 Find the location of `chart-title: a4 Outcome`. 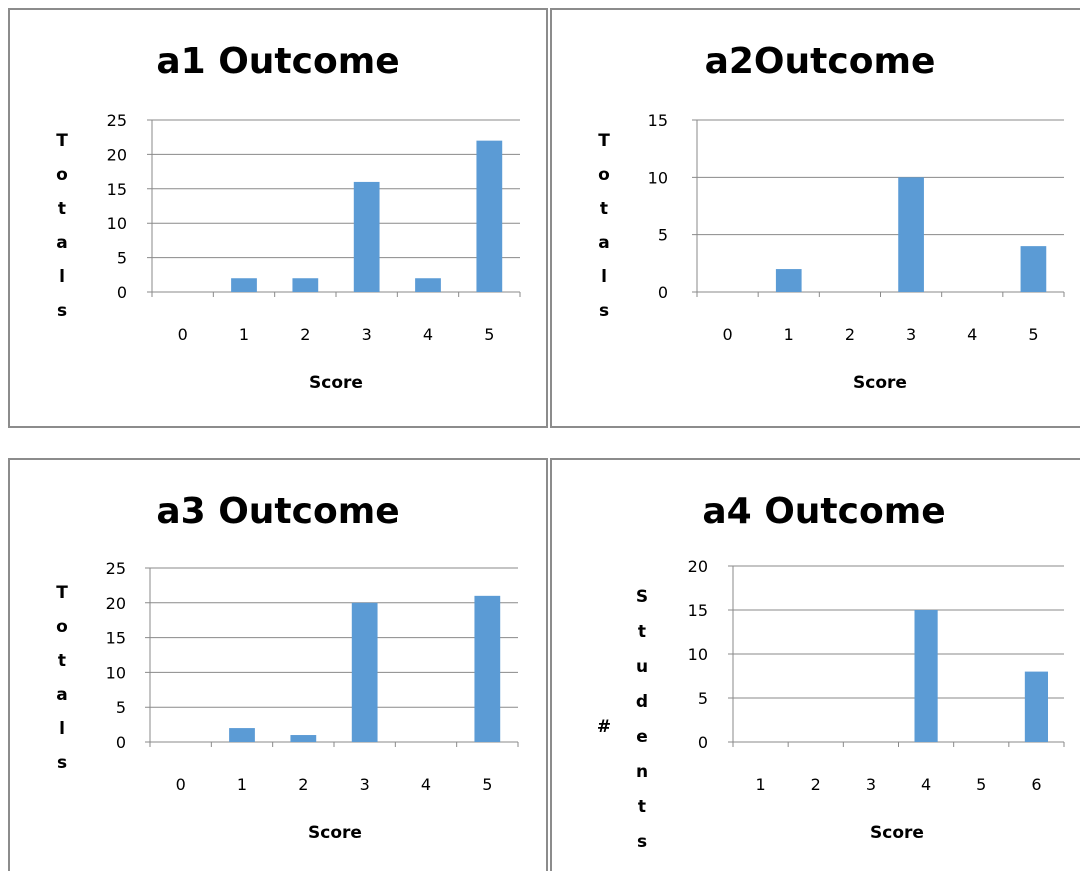

chart-title: a4 Outcome is located at coordinates (823, 511).